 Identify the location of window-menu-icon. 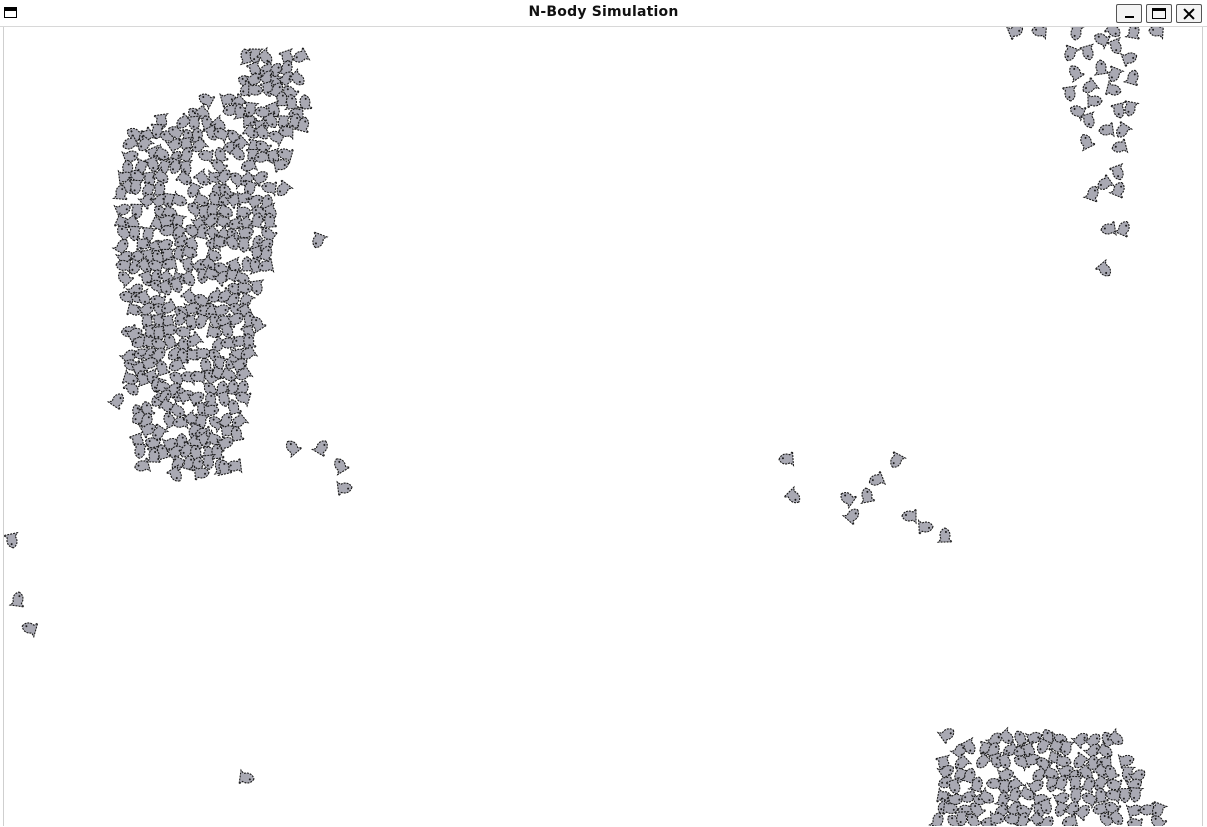
(10, 12).